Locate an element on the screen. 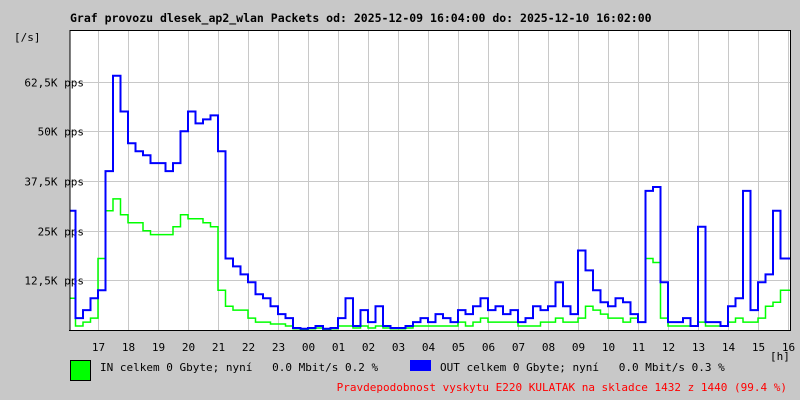  x-tick-label: 04 is located at coordinates (429, 347).